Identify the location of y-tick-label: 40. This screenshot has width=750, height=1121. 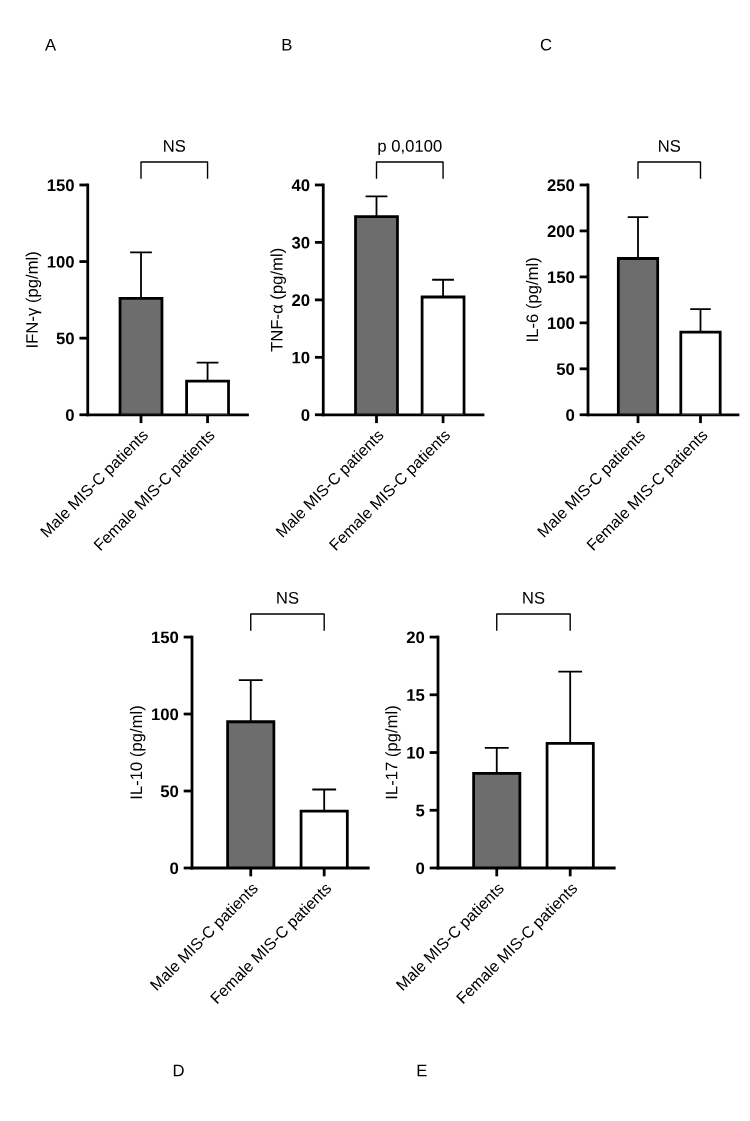
(300, 185).